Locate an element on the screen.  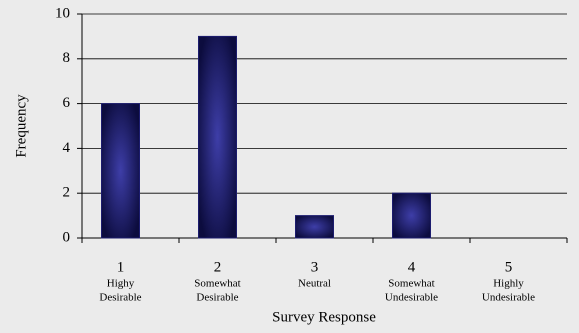
x-tick-label: 2 is located at coordinates (218, 267).